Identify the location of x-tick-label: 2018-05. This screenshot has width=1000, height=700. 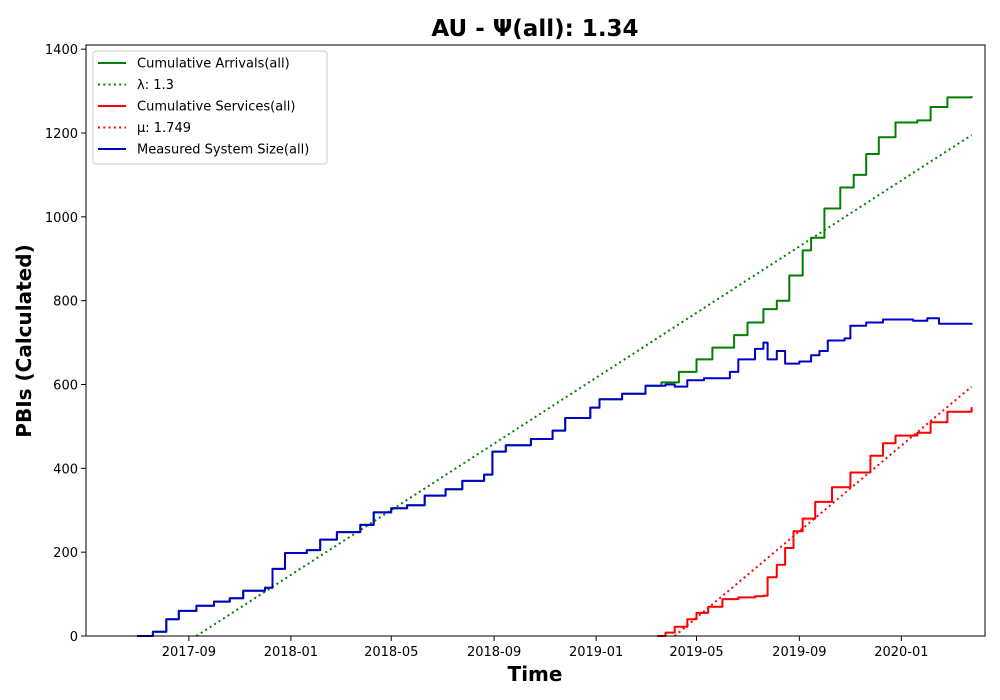
(391, 652).